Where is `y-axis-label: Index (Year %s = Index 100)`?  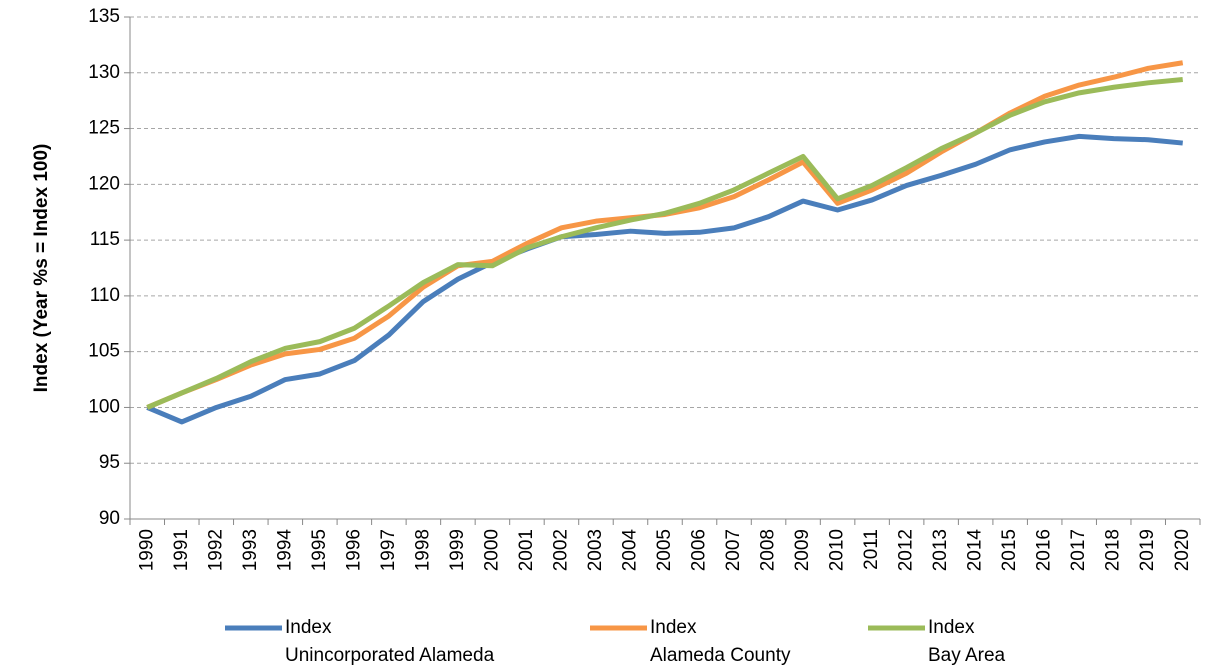
y-axis-label: Index (Year %s = Index 100) is located at coordinates (41, 268).